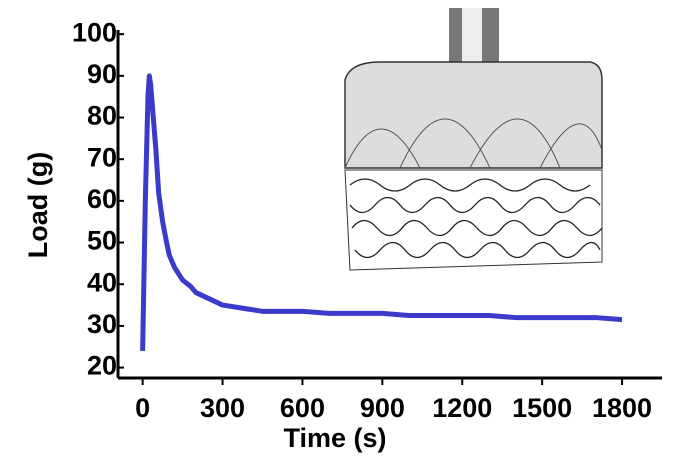 This screenshot has height=460, width=684. I want to click on y-tick-label: 50, so click(102, 241).